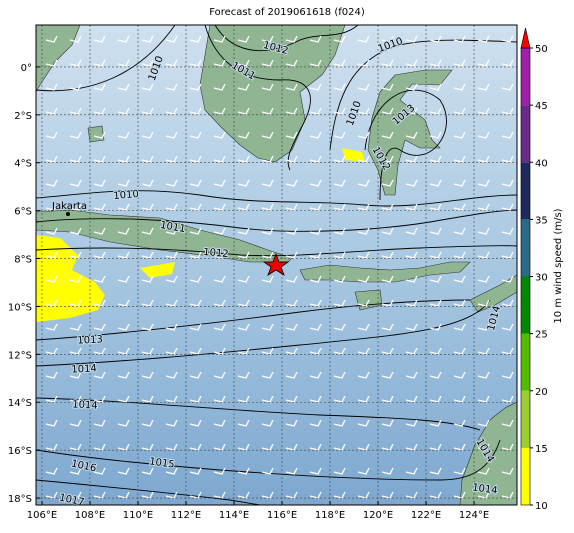  What do you see at coordinates (20, 499) in the screenshot?
I see `y-tick-label: 18°S` at bounding box center [20, 499].